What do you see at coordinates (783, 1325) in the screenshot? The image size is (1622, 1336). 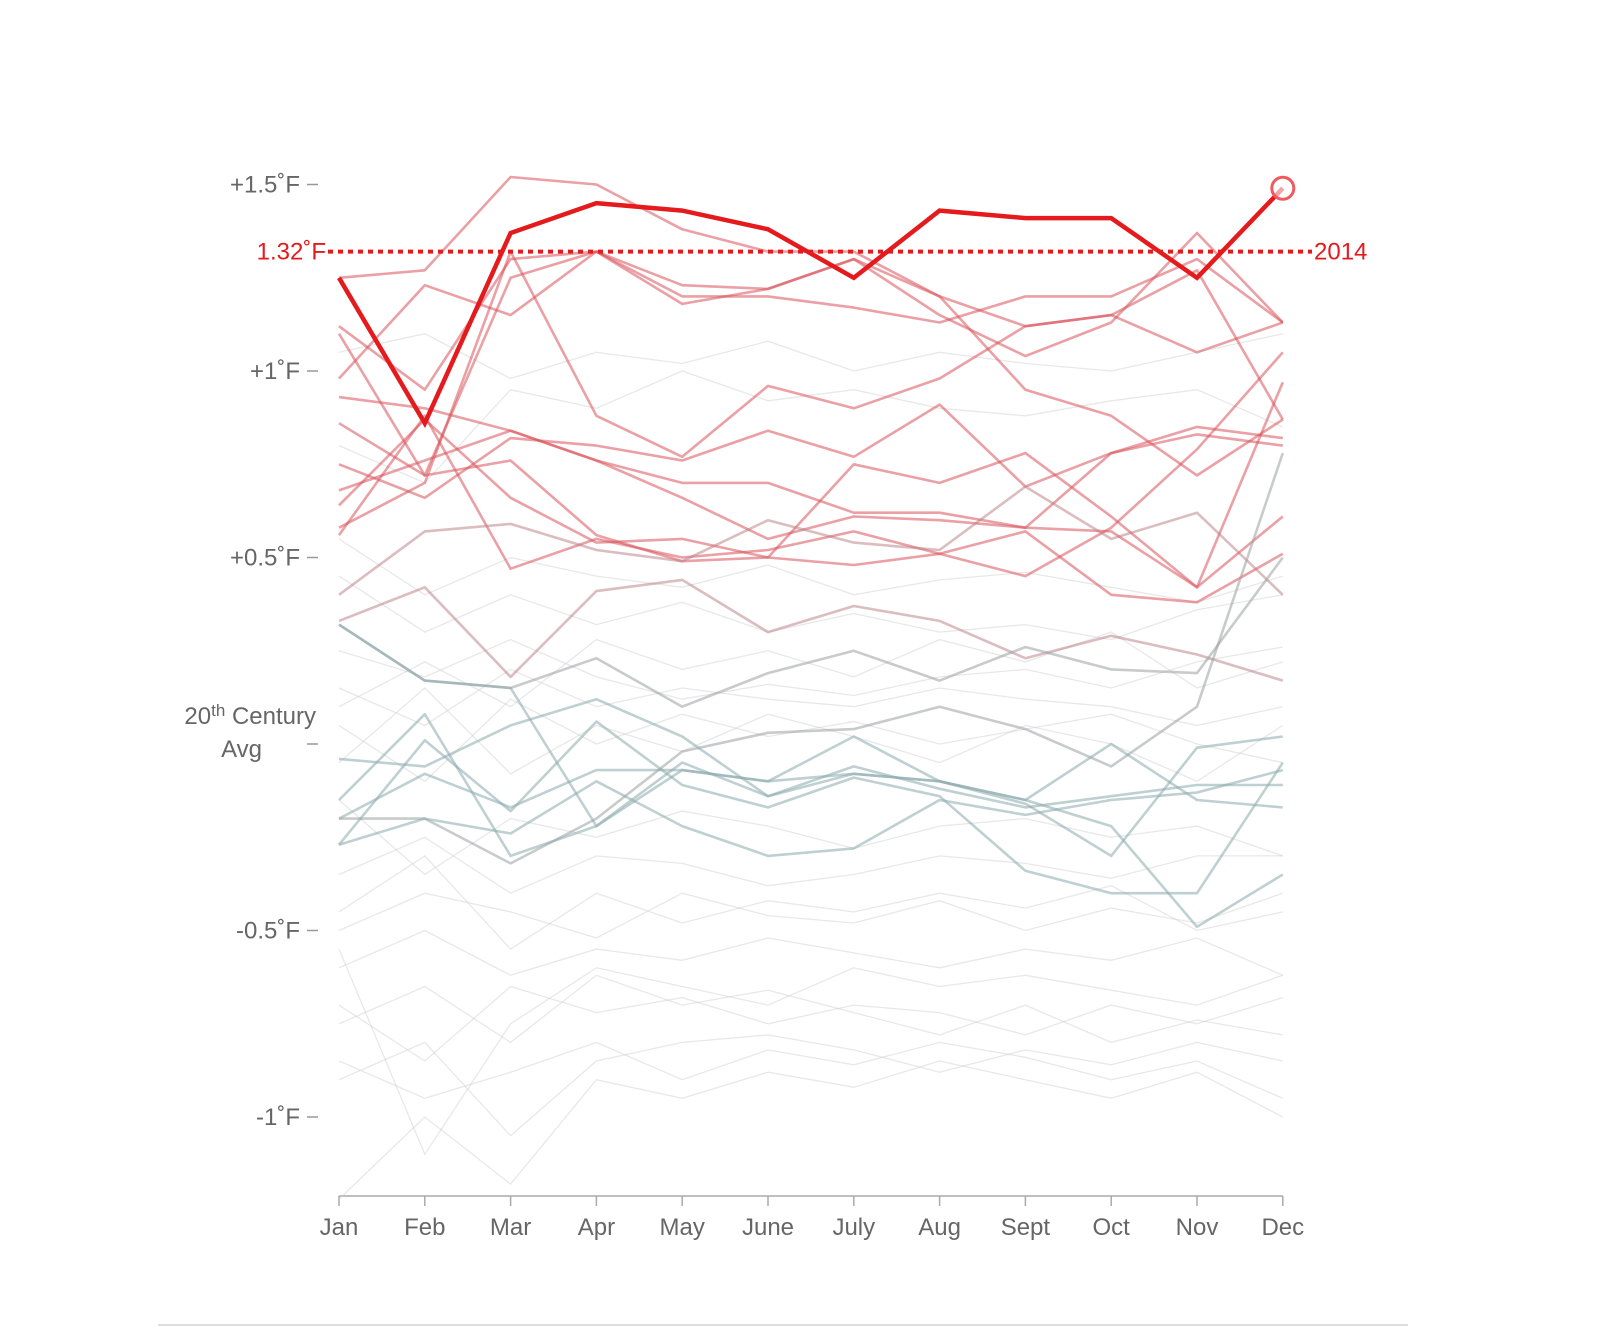 I see `footer-divider` at bounding box center [783, 1325].